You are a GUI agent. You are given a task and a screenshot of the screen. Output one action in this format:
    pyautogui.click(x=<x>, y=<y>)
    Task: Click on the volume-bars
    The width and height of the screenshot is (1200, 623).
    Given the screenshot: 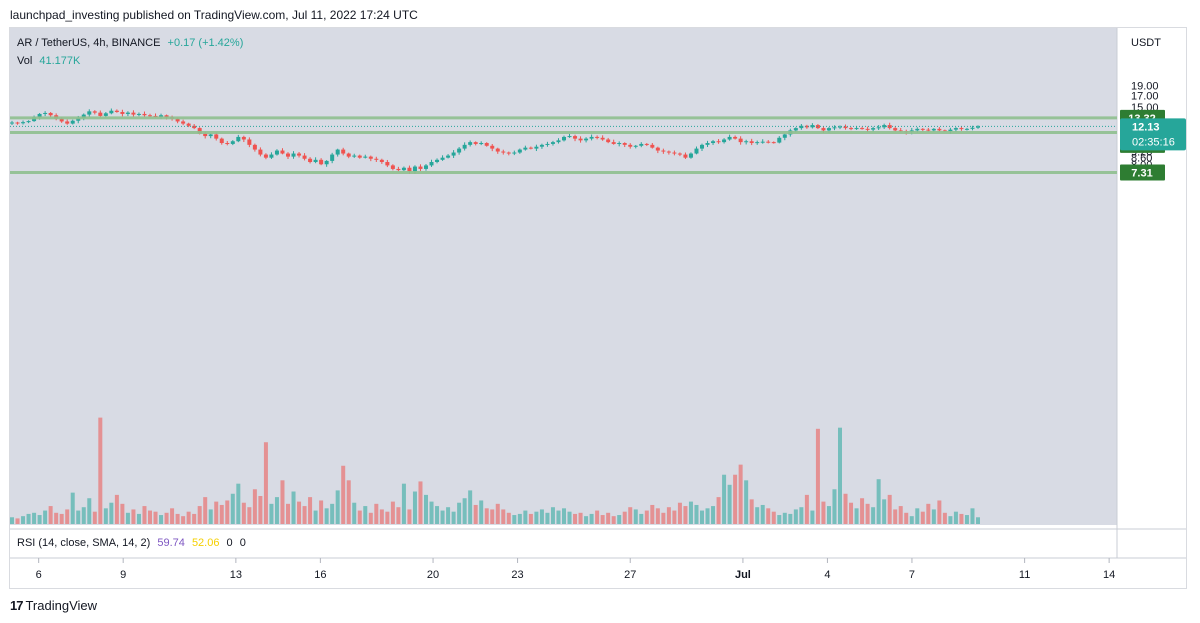 What is the action you would take?
    pyautogui.click(x=495, y=470)
    